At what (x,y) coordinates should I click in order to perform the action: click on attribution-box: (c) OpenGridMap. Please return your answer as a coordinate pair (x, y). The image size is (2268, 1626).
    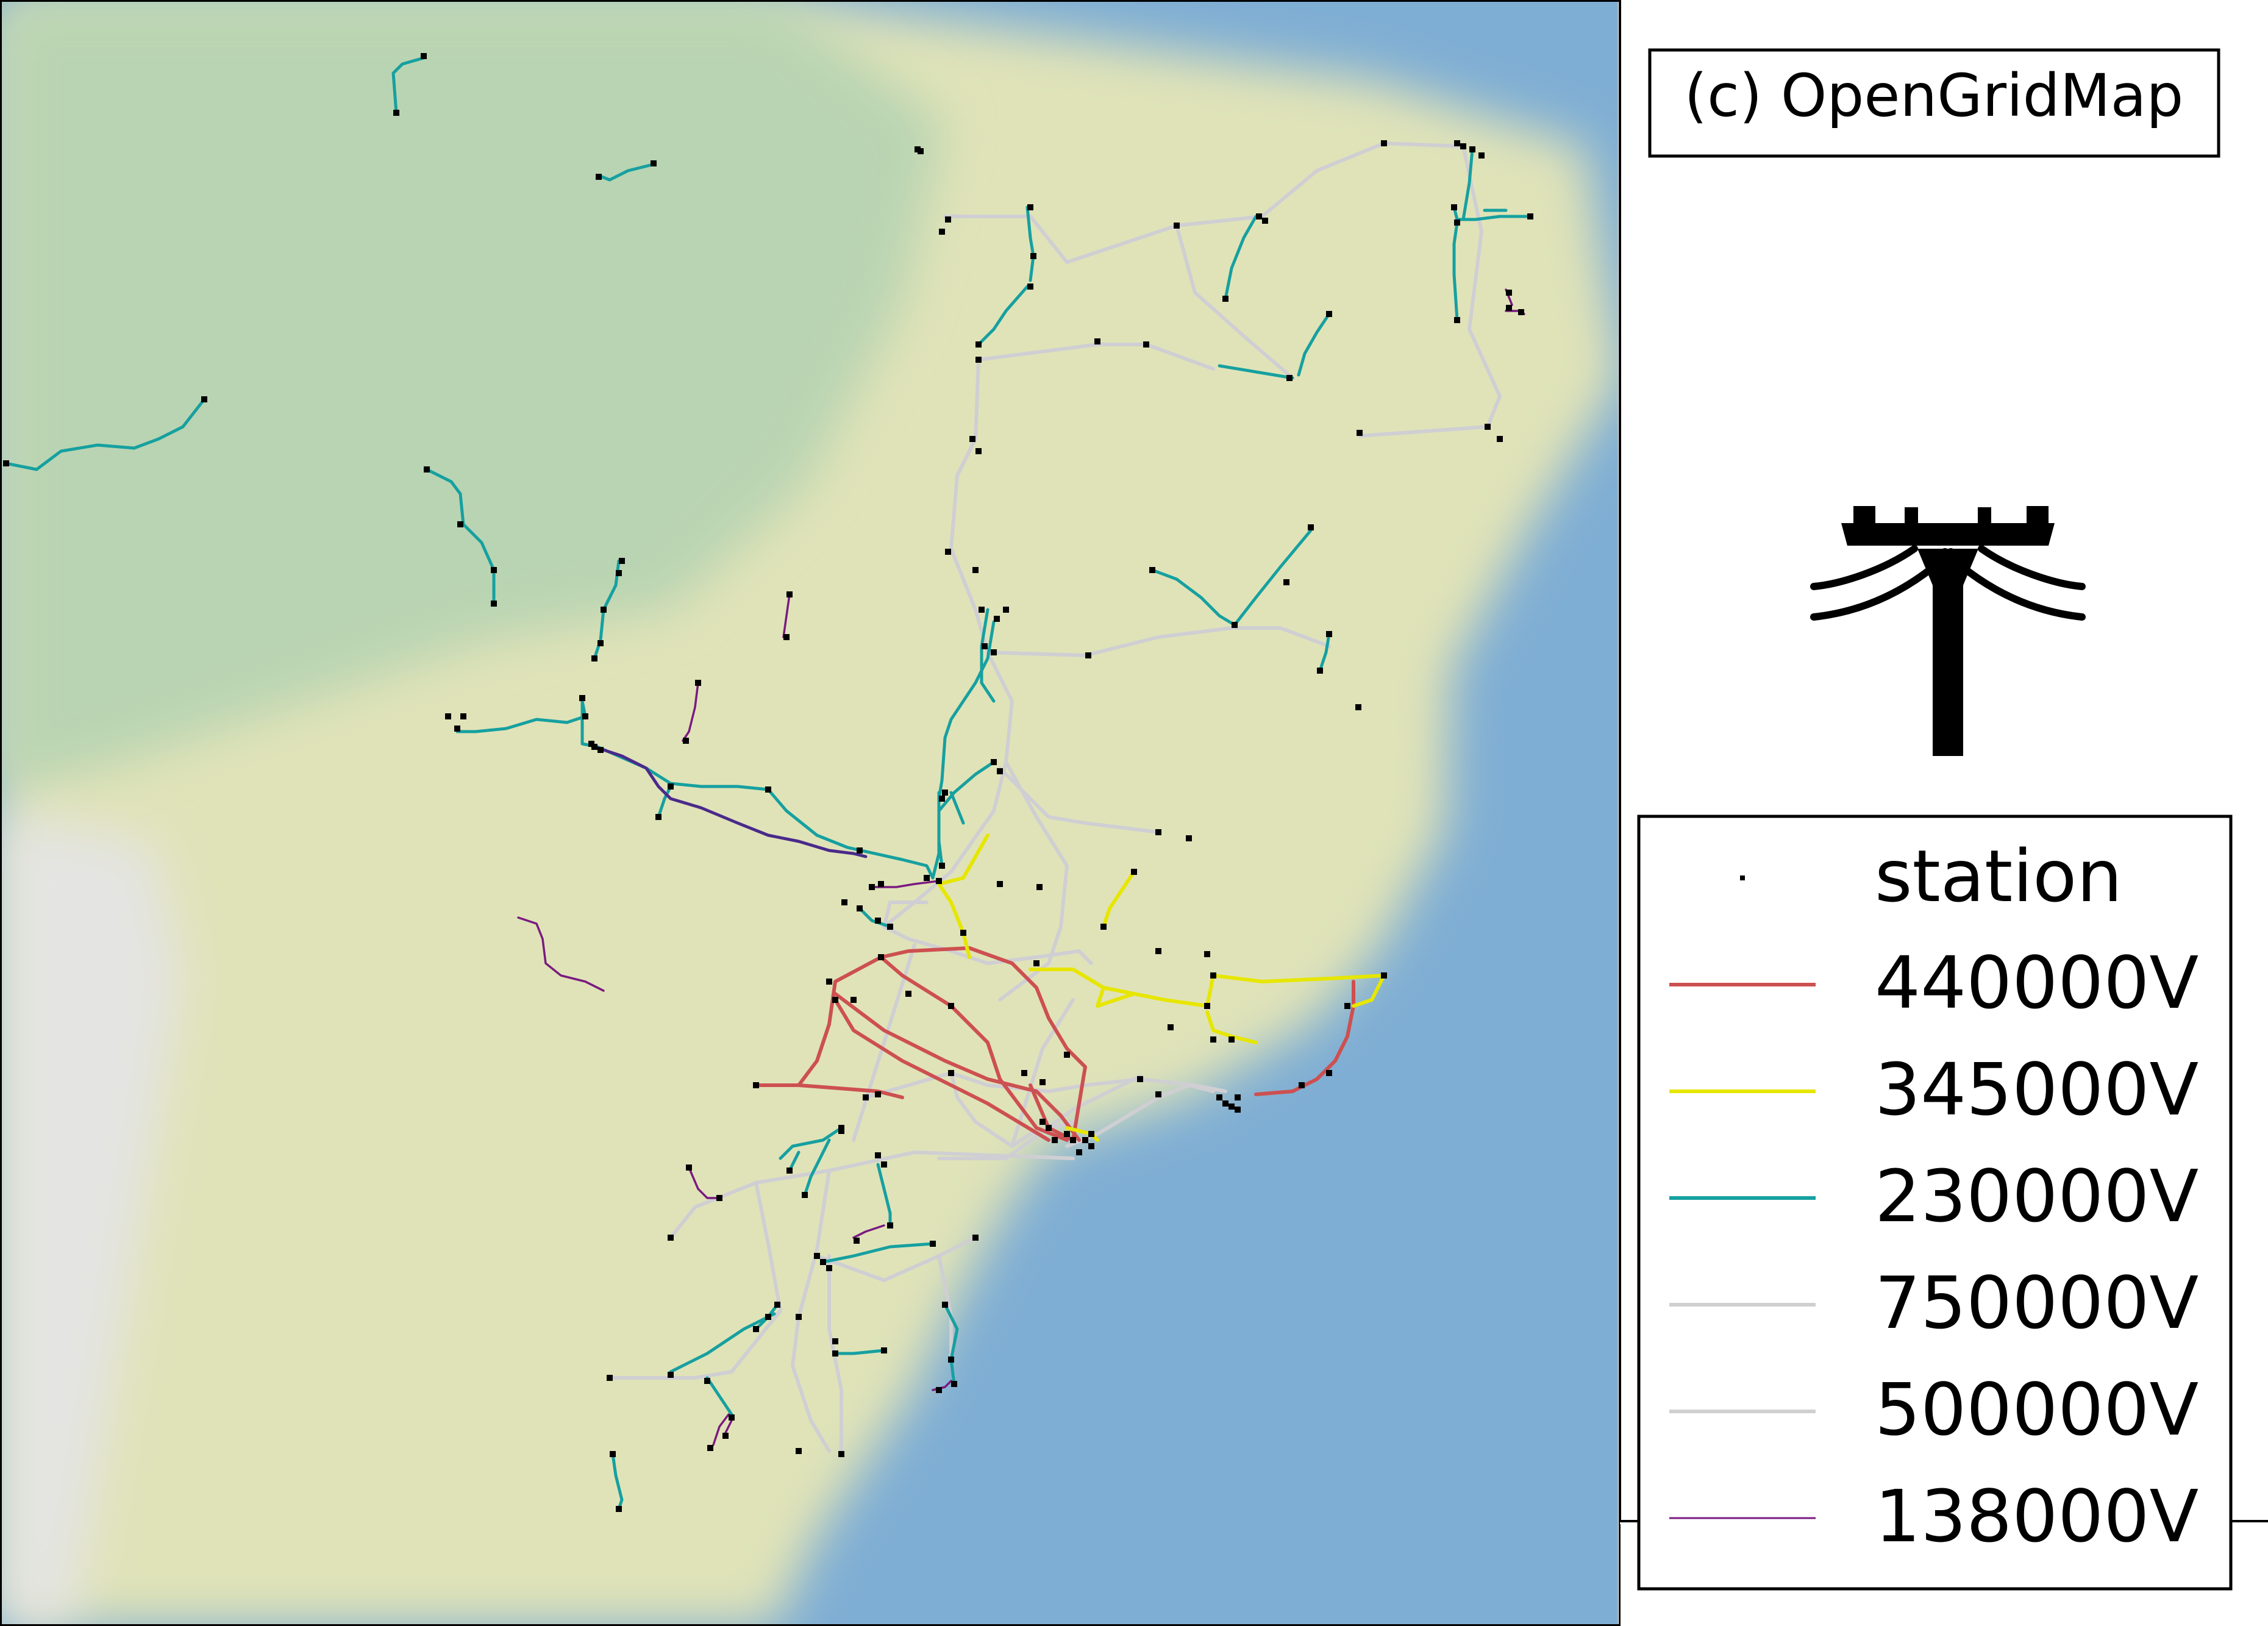
    Looking at the image, I should click on (1934, 103).